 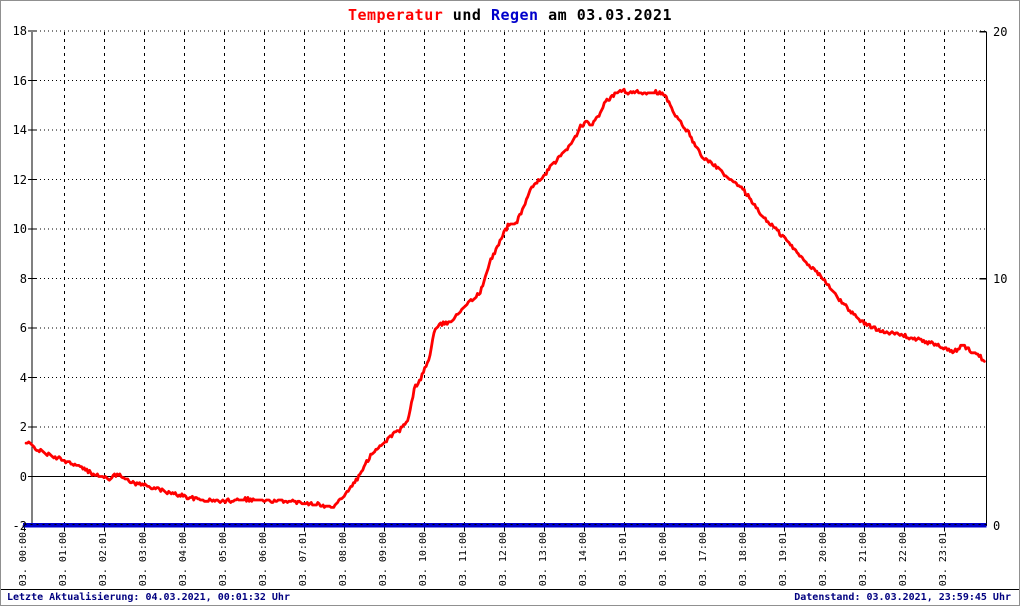 I want to click on x-tick-label: 03. 02:01, so click(x=103, y=559).